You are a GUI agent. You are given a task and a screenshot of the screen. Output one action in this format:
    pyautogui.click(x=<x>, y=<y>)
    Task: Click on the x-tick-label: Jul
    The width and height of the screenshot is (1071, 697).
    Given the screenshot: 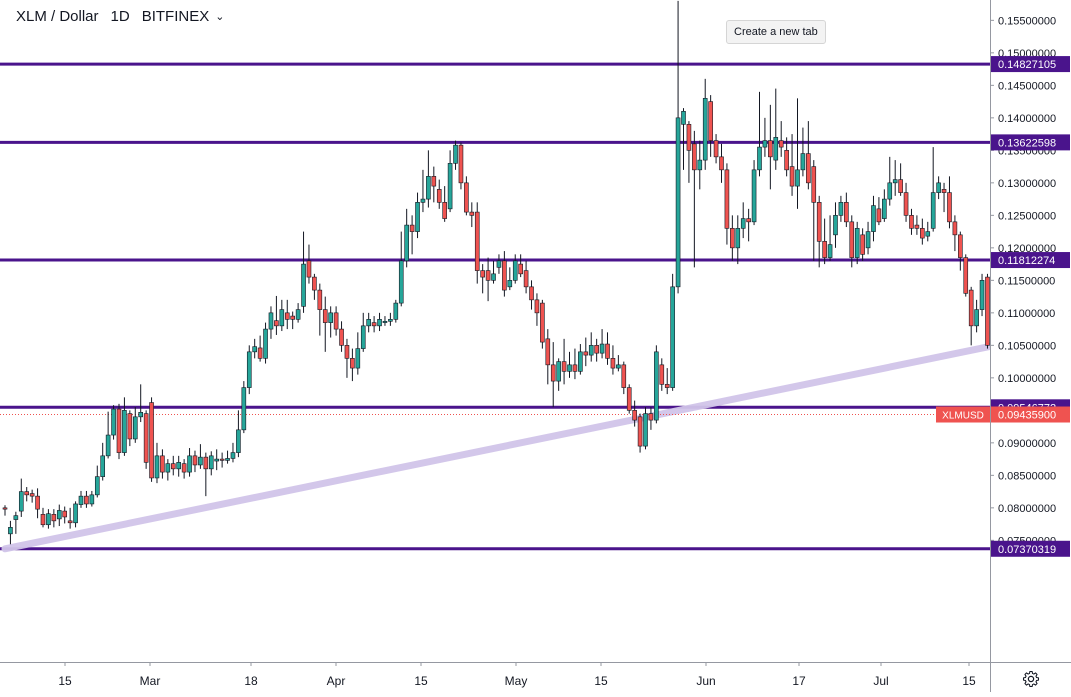 What is the action you would take?
    pyautogui.click(x=880, y=681)
    